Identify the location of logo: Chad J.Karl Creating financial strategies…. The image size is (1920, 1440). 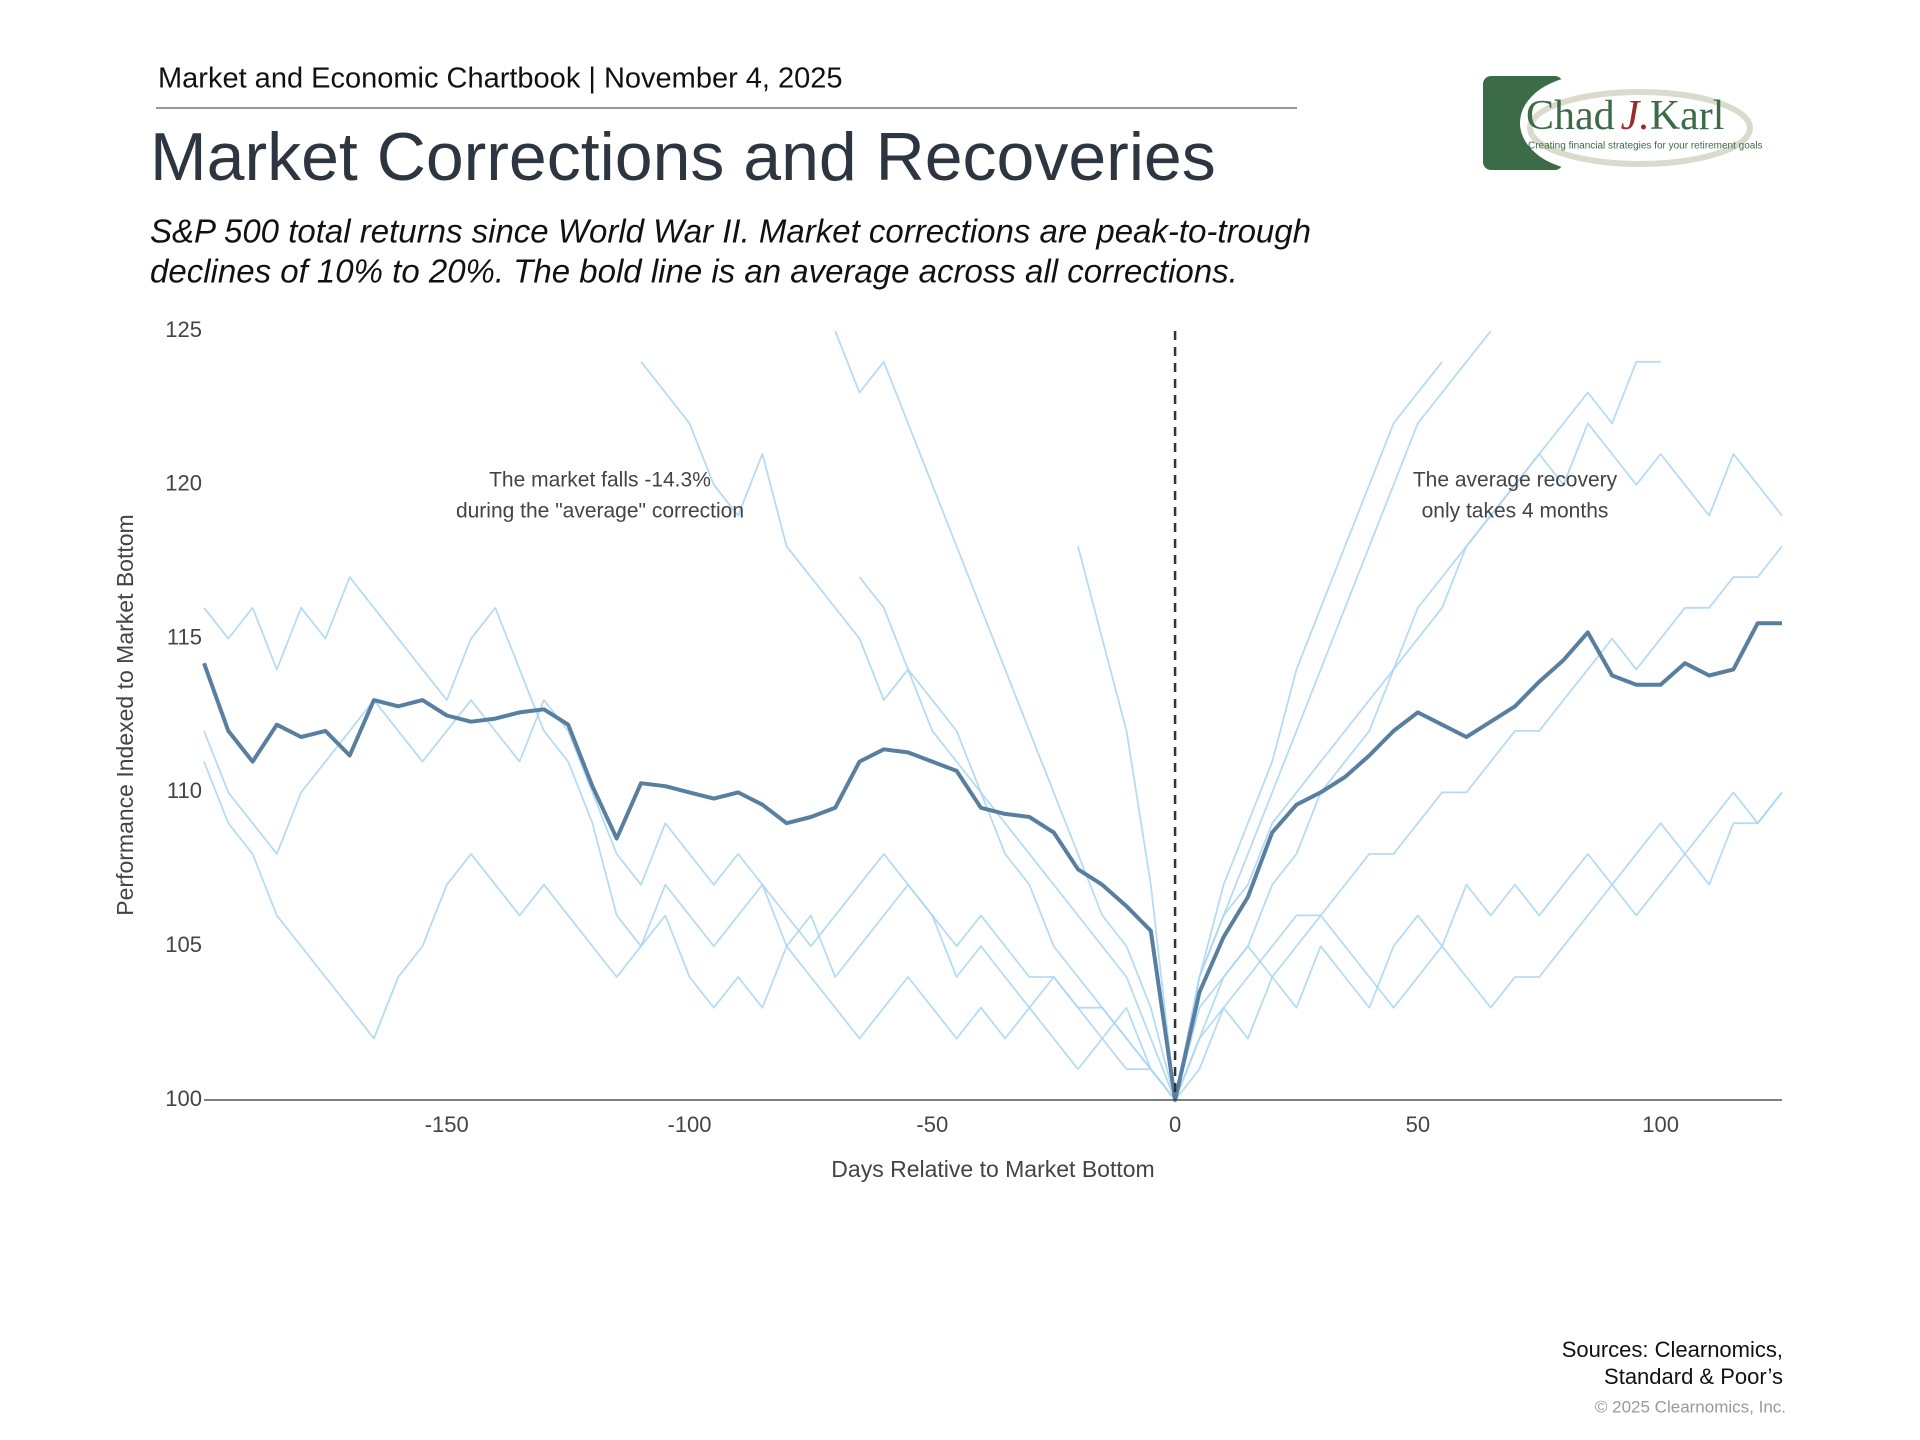
(1623, 123).